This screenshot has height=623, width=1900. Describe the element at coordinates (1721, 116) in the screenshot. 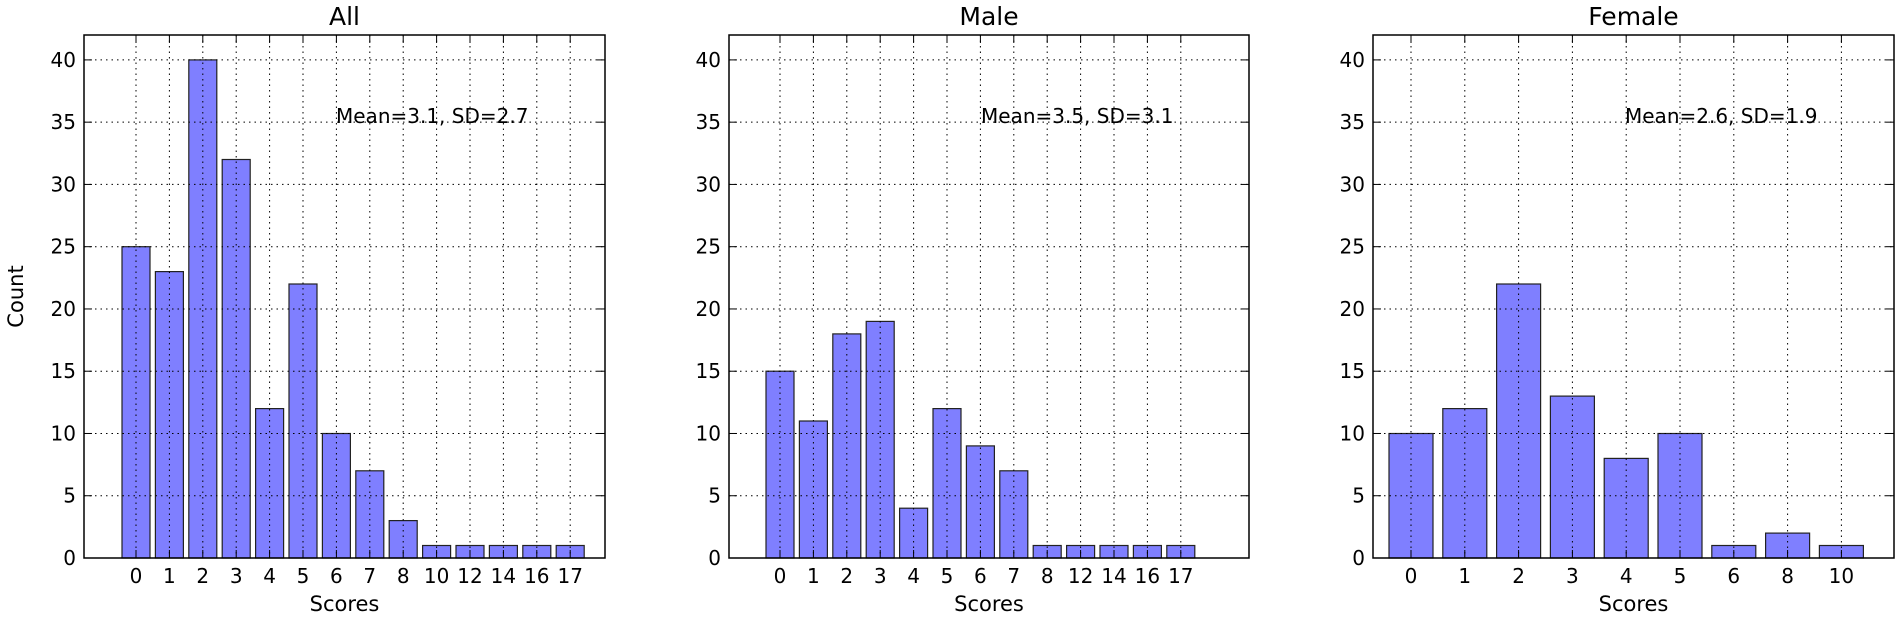

I see `stats-annotation: Mean=2.6, SD=1.9` at that location.